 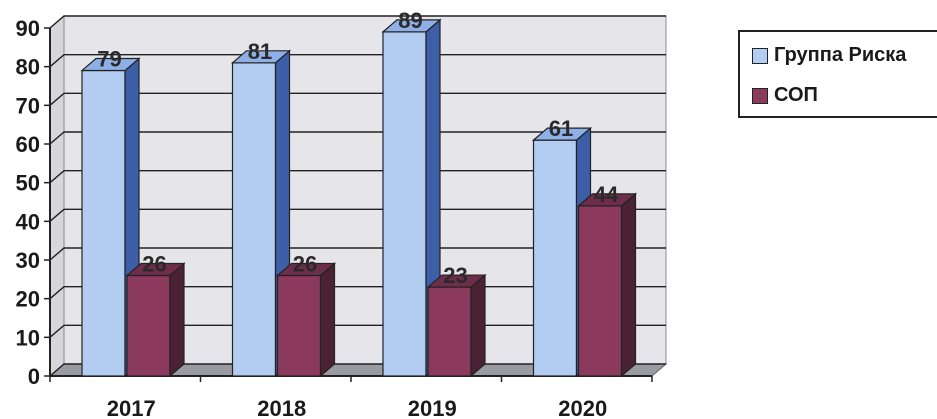 I want to click on x-tick-label: 2018, so click(x=281, y=407).